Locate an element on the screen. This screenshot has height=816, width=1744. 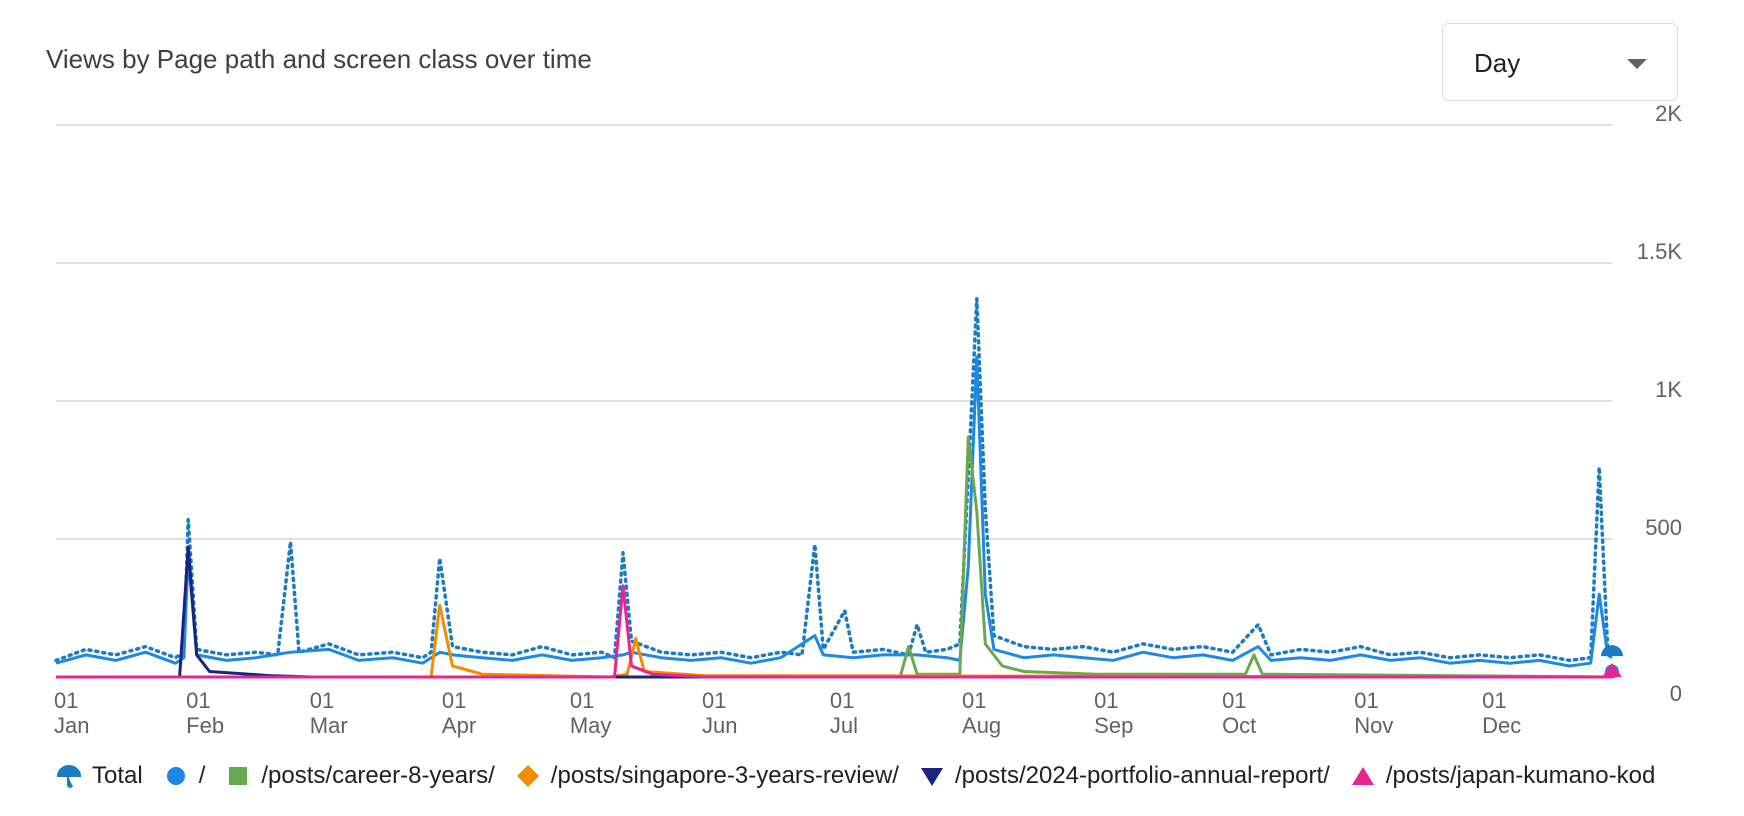
x-tick-month: Nov is located at coordinates (1373, 725).